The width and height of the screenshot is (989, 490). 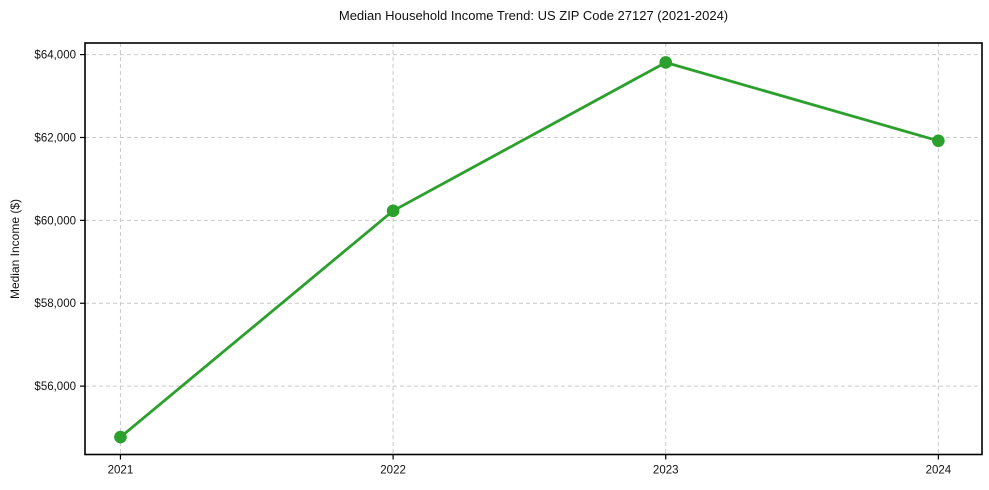 What do you see at coordinates (938, 141) in the screenshot?
I see `data-point-2024` at bounding box center [938, 141].